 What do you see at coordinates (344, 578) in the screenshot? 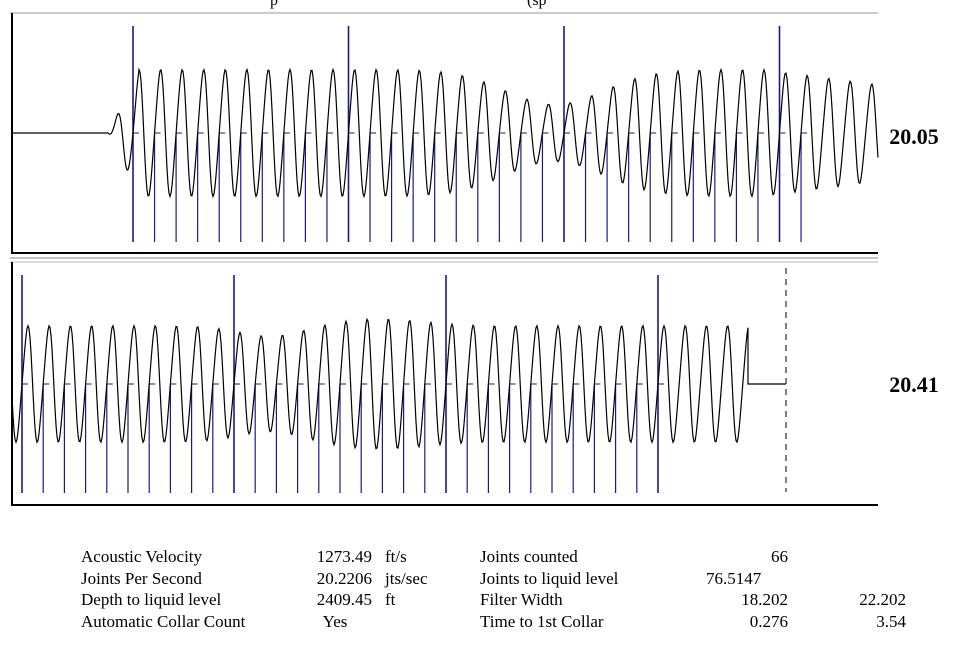
I see `stat-value: 20.2206` at bounding box center [344, 578].